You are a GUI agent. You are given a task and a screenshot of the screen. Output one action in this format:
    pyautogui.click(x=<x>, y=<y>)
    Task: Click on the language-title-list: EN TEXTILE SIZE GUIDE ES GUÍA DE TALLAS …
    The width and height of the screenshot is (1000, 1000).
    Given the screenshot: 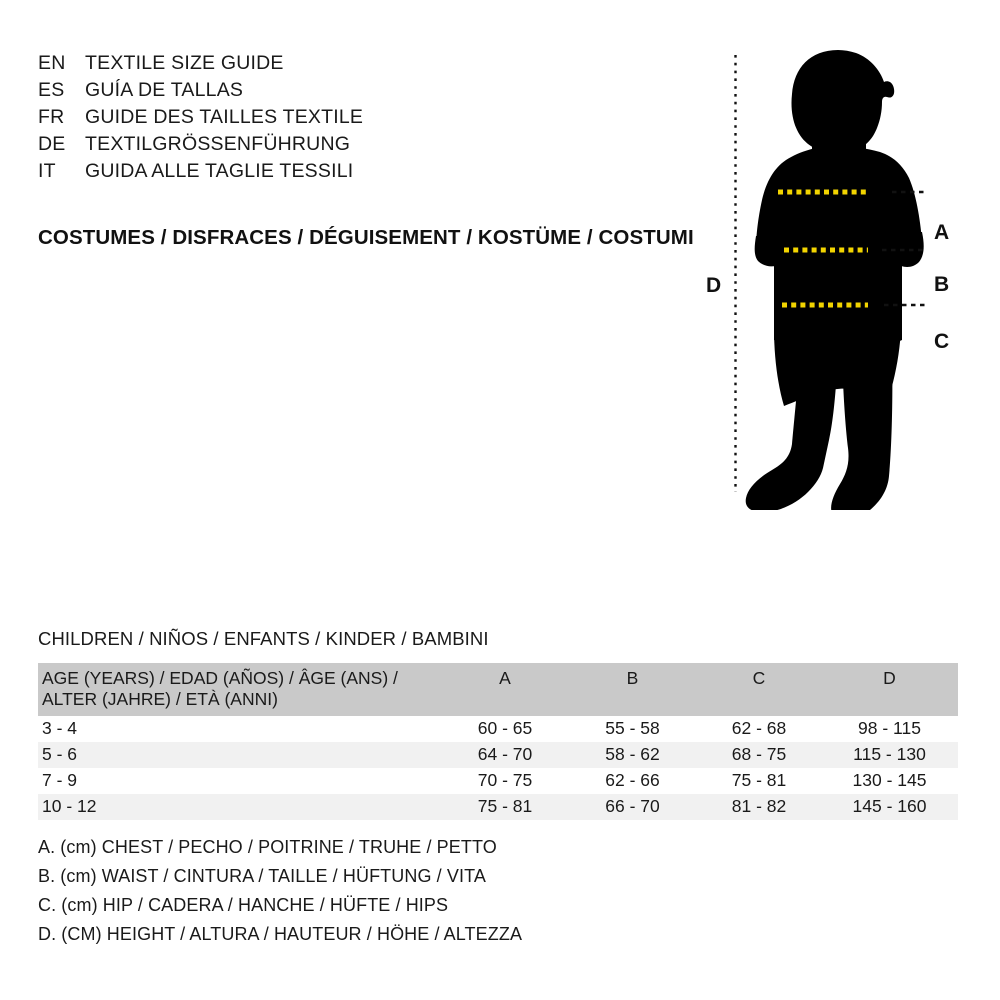 What is the action you would take?
    pyautogui.click(x=348, y=119)
    